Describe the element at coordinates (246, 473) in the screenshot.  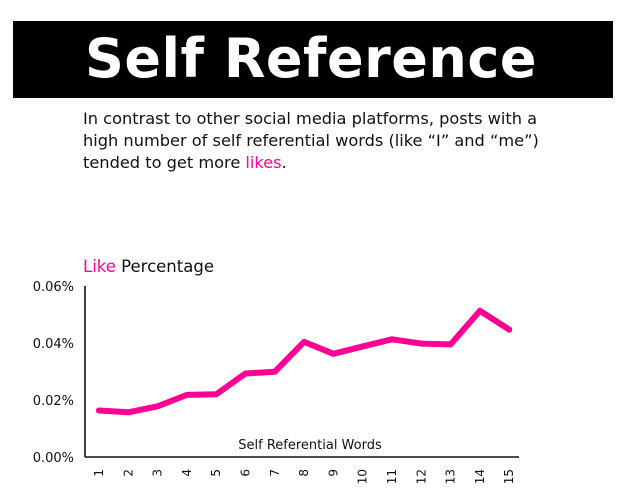
I see `x-tick-label: 6` at that location.